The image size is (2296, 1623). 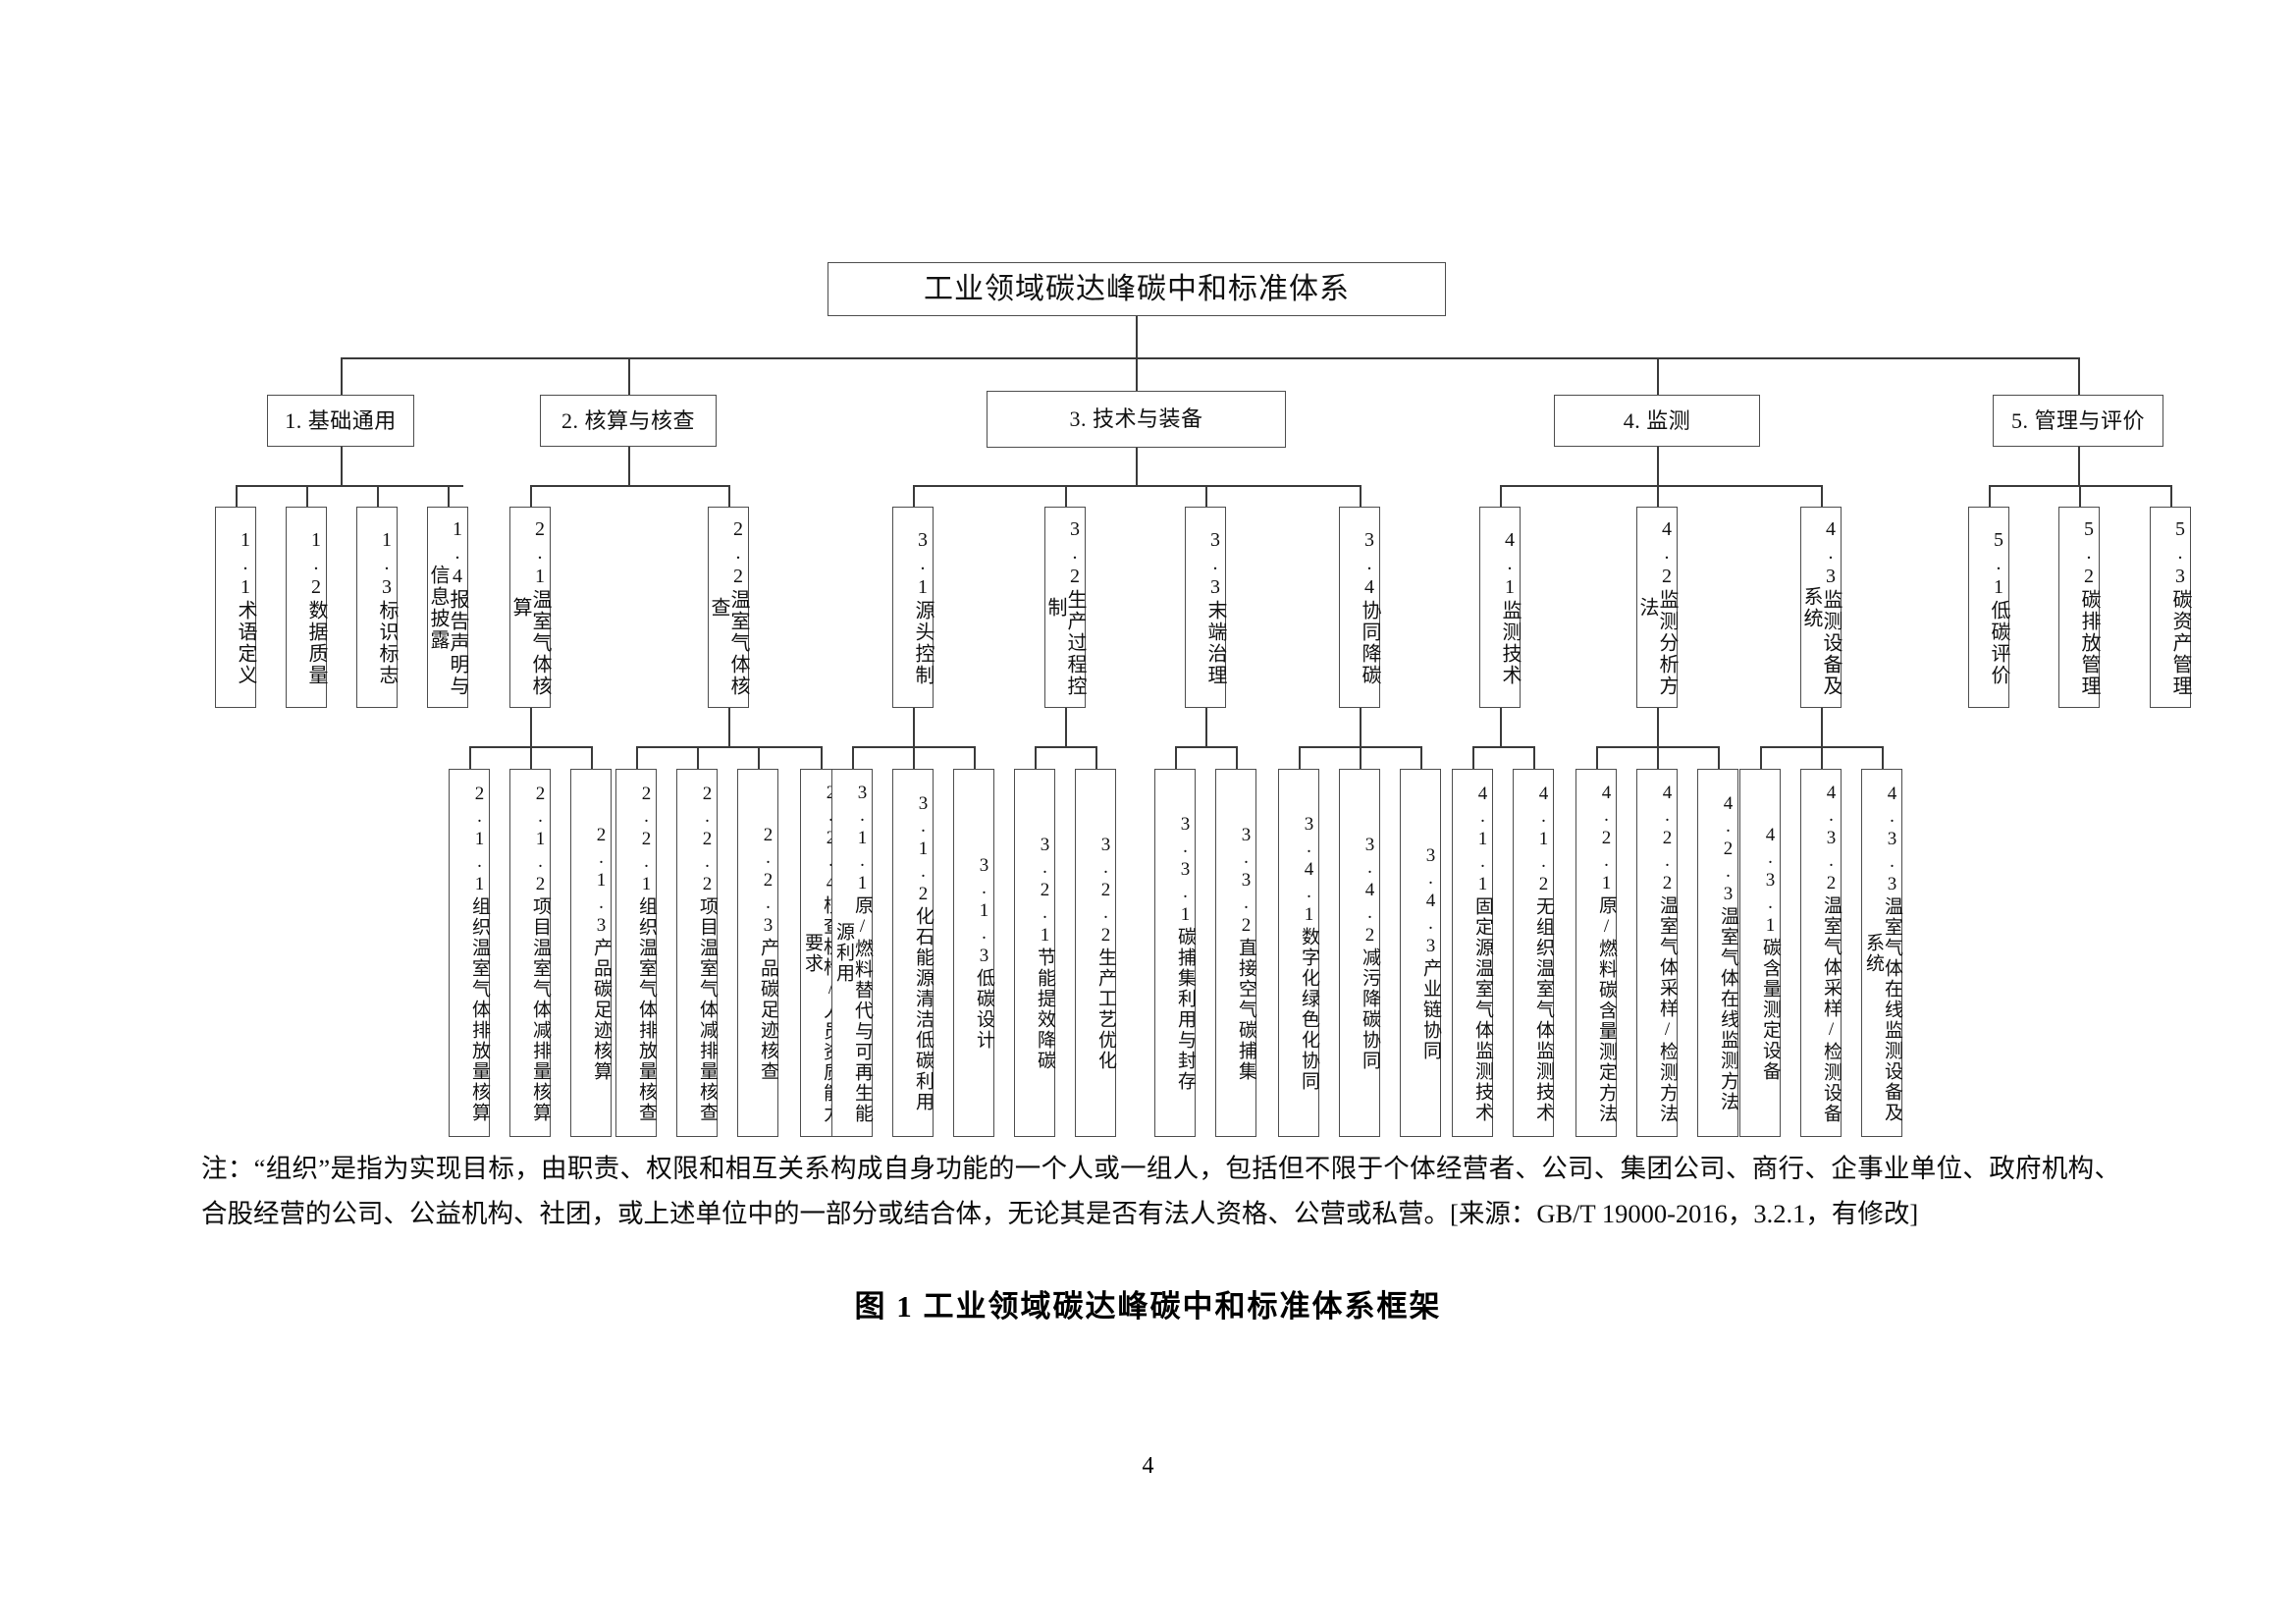 I want to click on tree-node-3-1-3: 3.1.3低碳设计, so click(x=974, y=953).